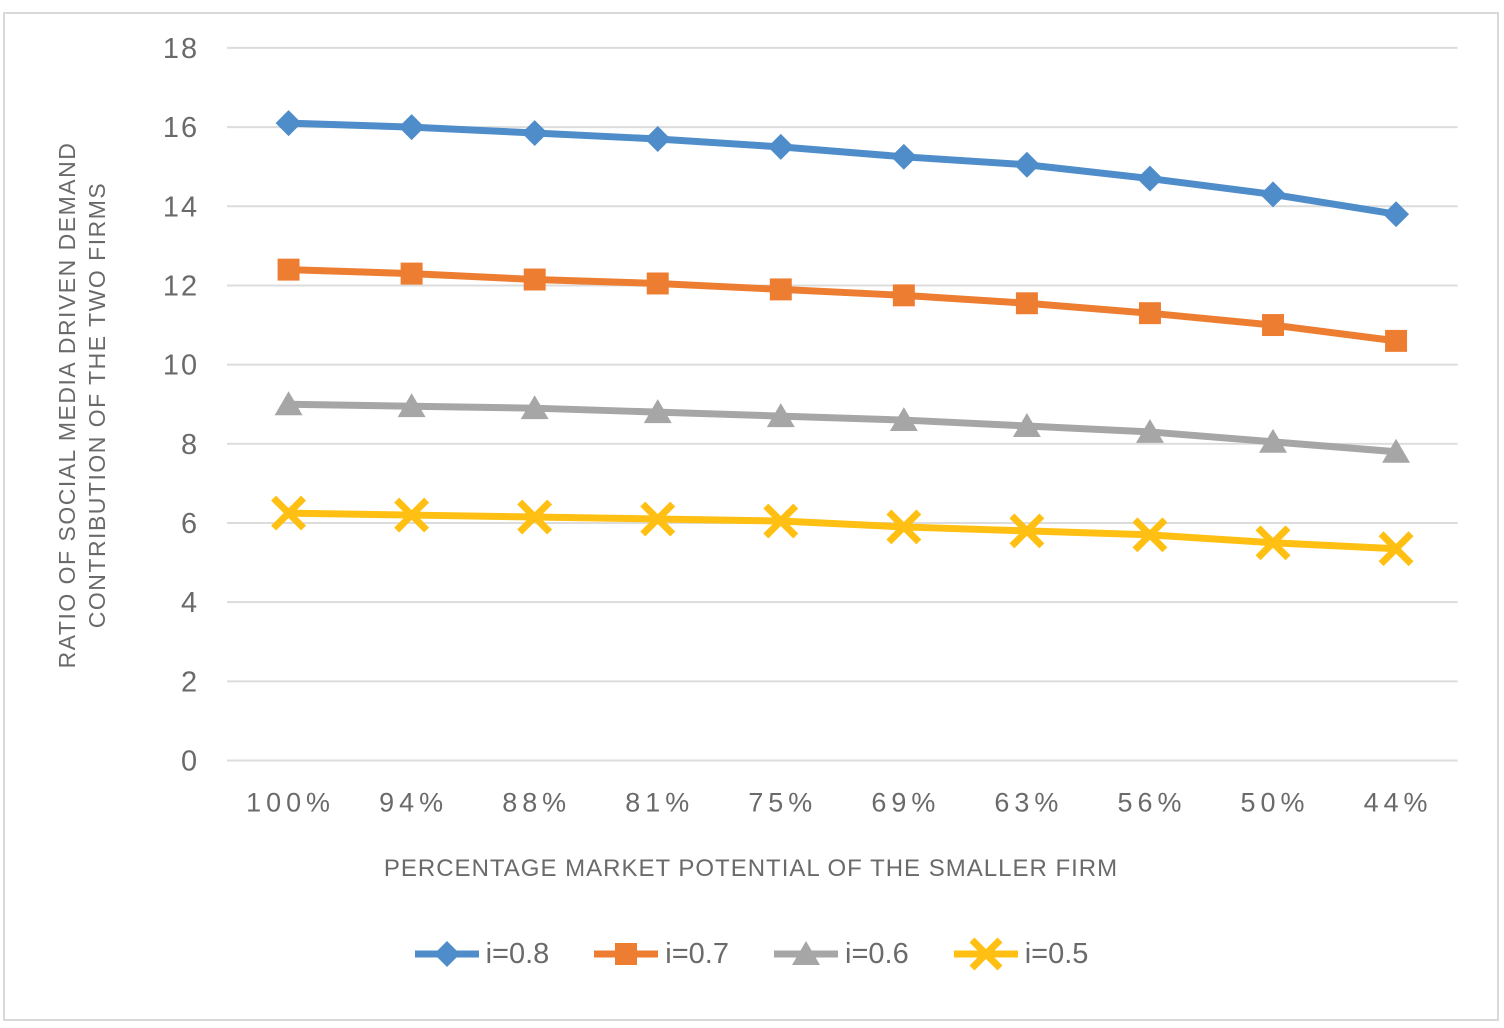 The width and height of the screenshot is (1504, 1028). What do you see at coordinates (1056, 953) in the screenshot?
I see `legend-label: i=0.5` at bounding box center [1056, 953].